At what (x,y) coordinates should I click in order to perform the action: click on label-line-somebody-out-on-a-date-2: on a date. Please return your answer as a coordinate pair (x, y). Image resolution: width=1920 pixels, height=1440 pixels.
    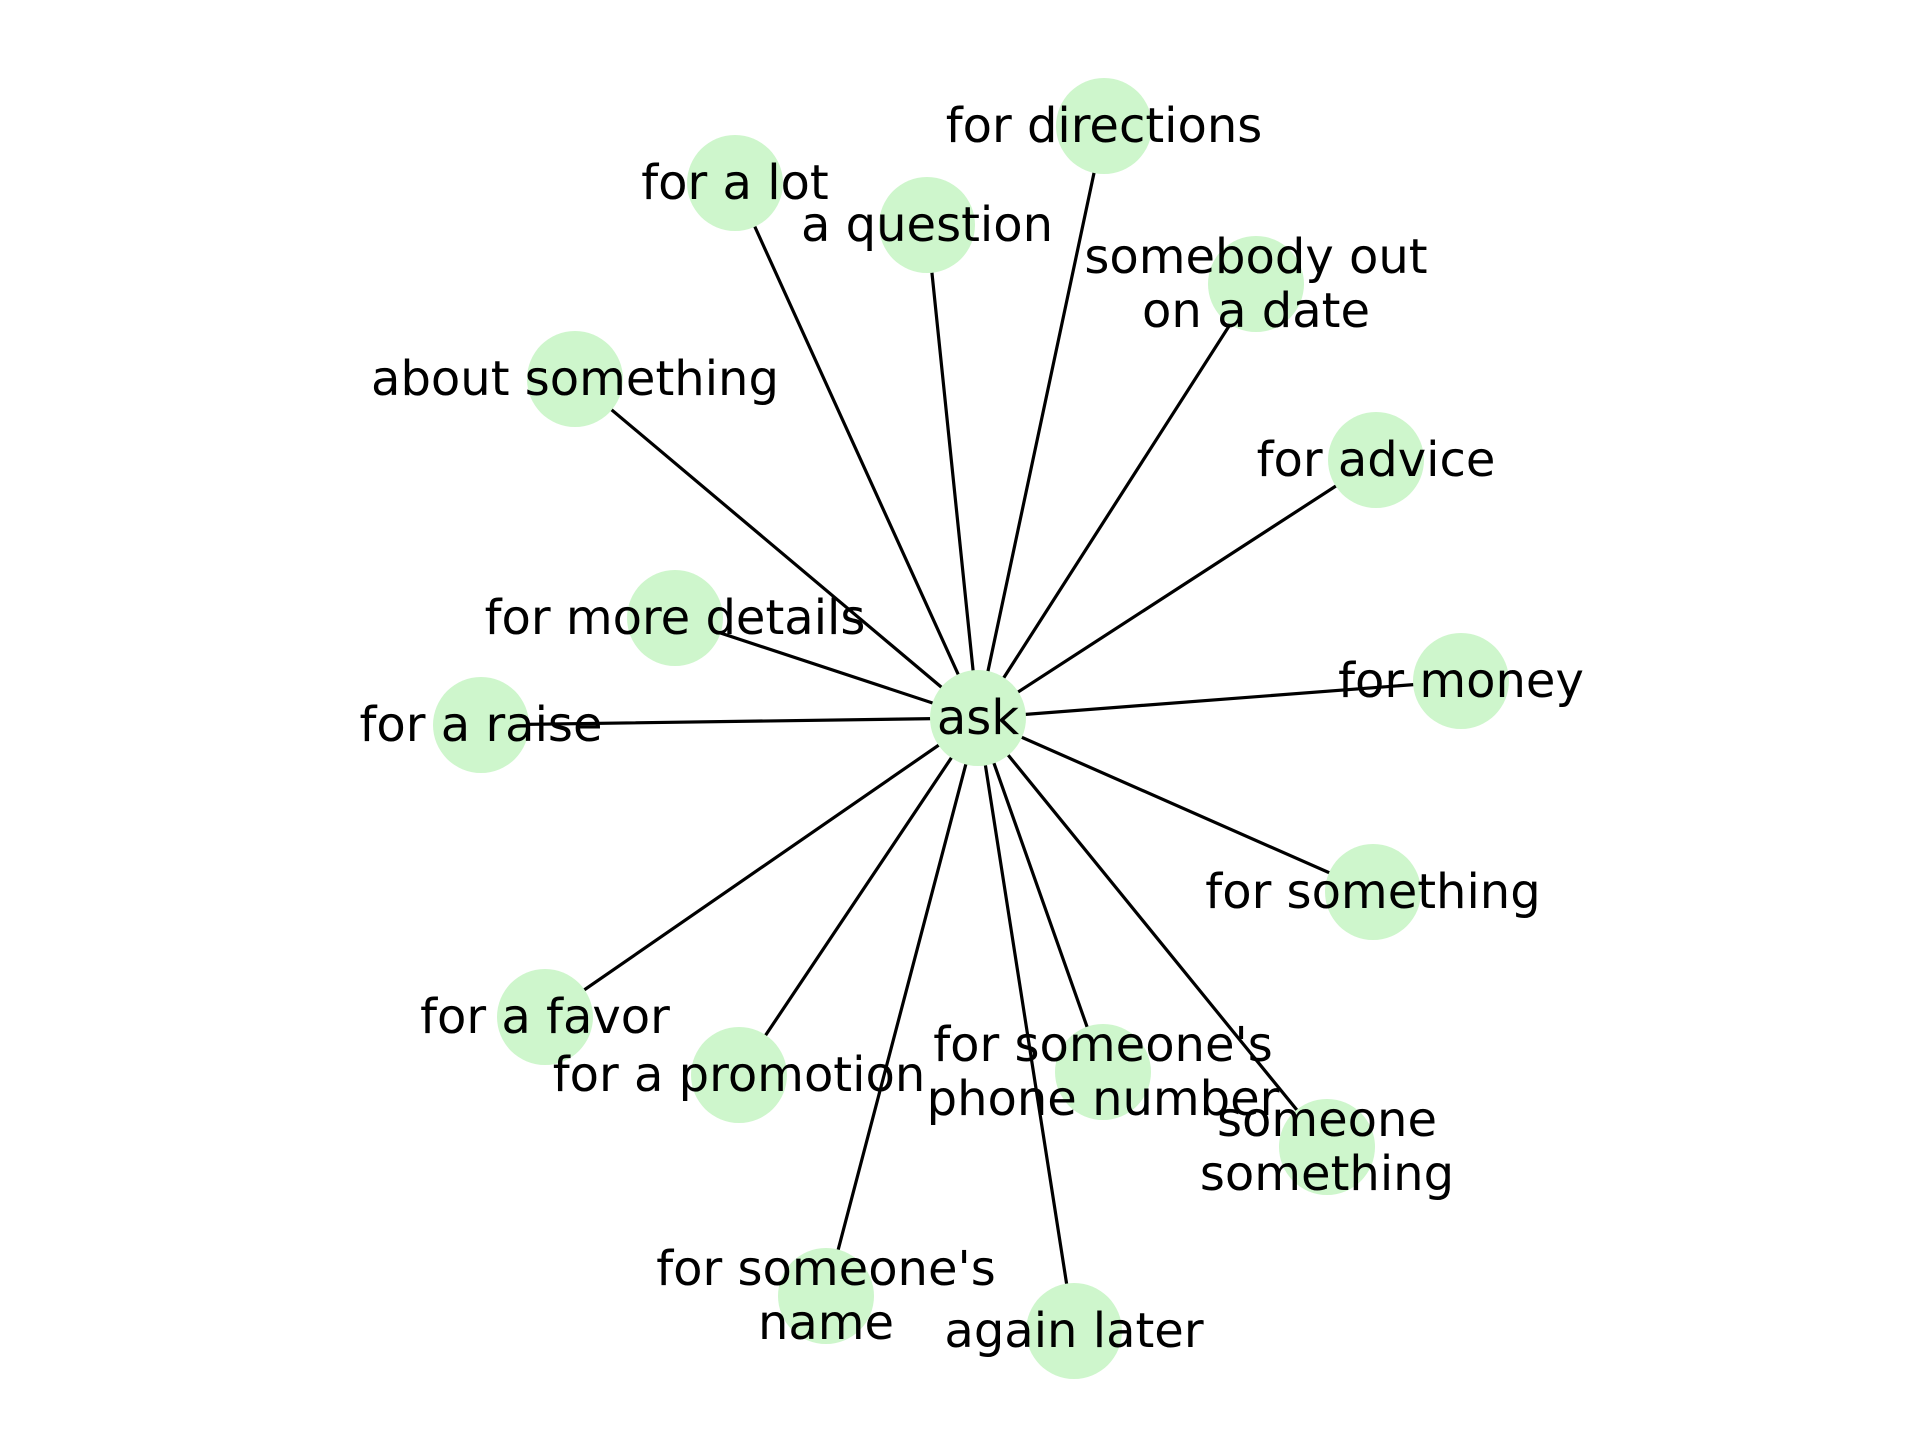
    Looking at the image, I should click on (1256, 311).